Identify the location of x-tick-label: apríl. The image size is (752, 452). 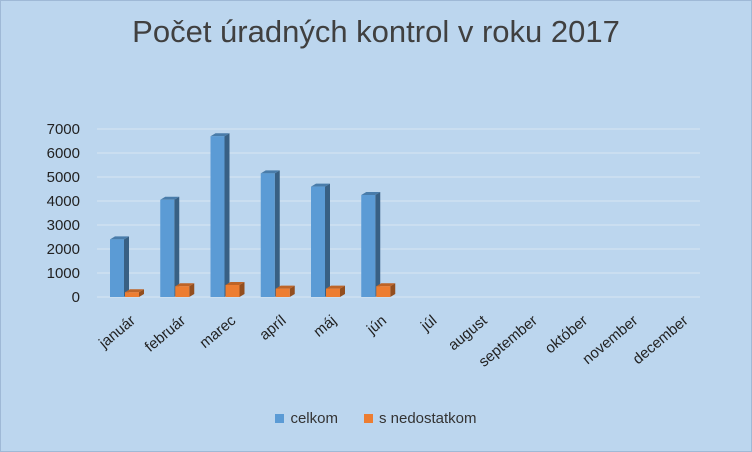
(272, 328).